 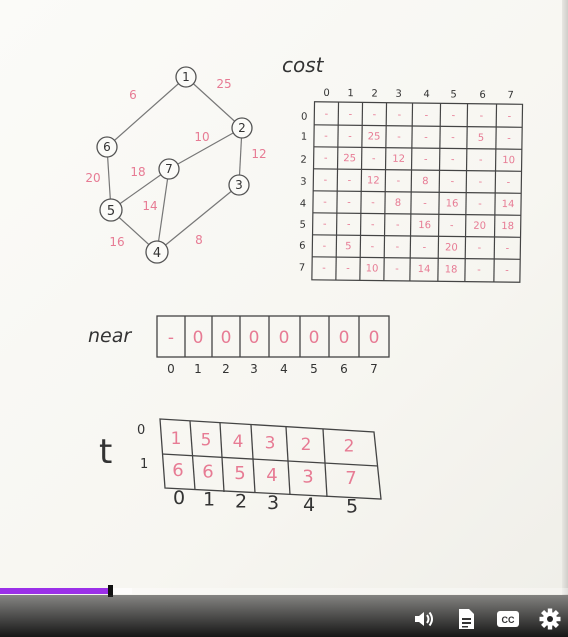 I want to click on near-array, so click(x=273, y=336).